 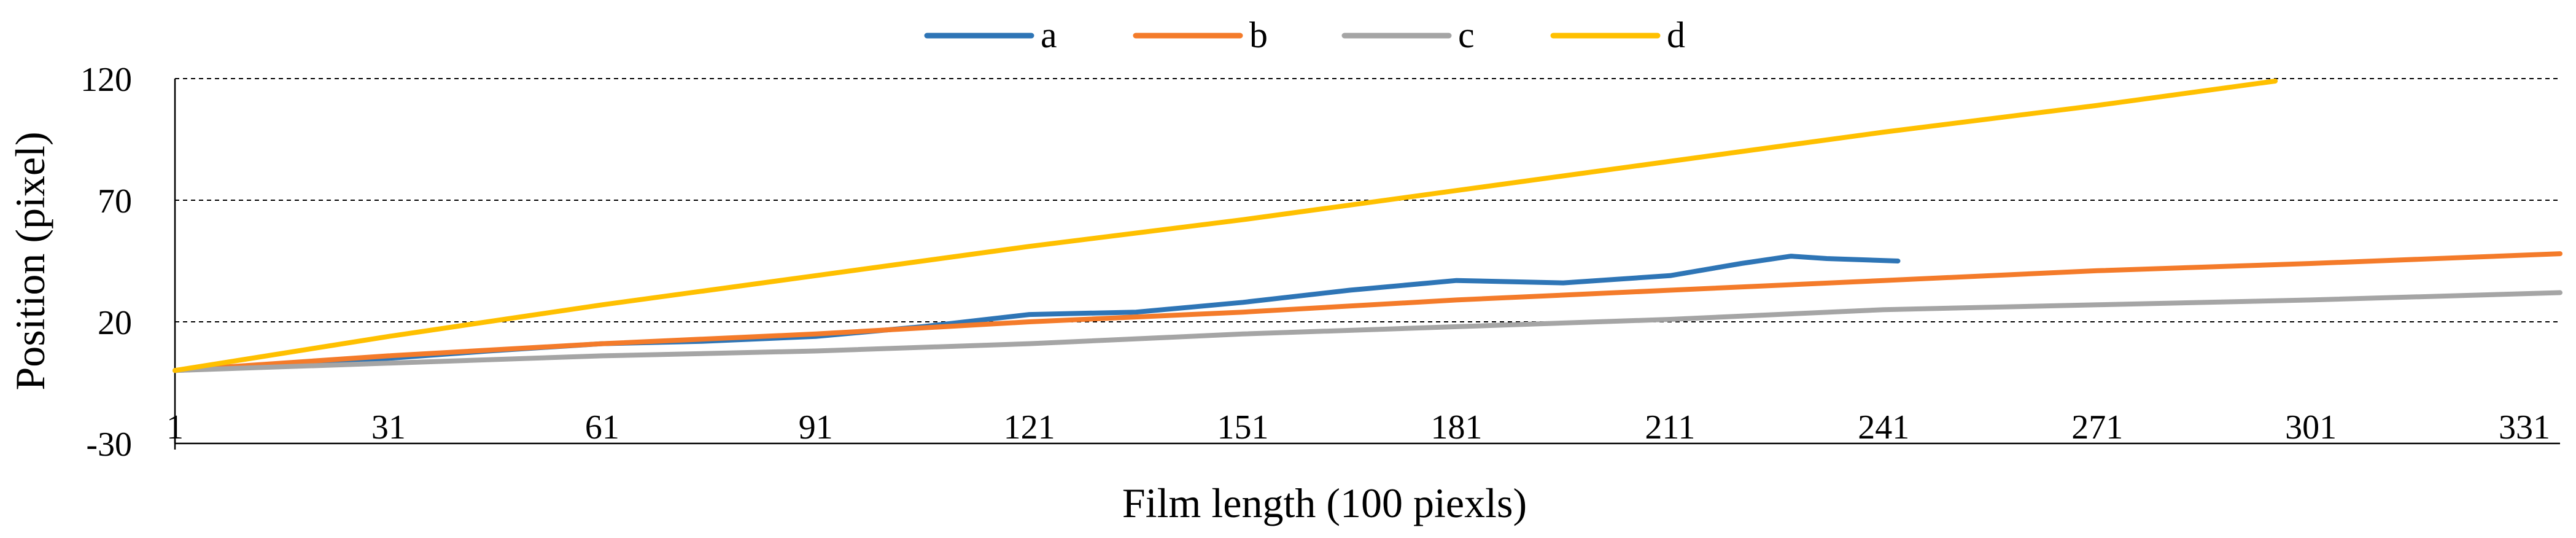 I want to click on x-axis-title: Film length (100 piexls), so click(x=1324, y=503).